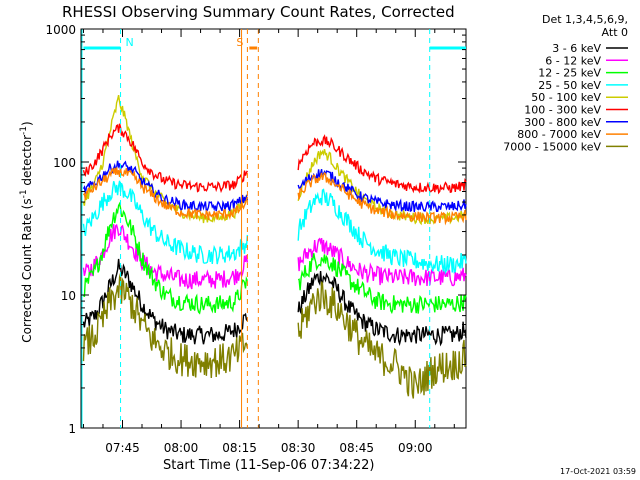 The width and height of the screenshot is (640, 480). I want to click on legend-label-9: 7000 - 15000 keV, so click(552, 146).